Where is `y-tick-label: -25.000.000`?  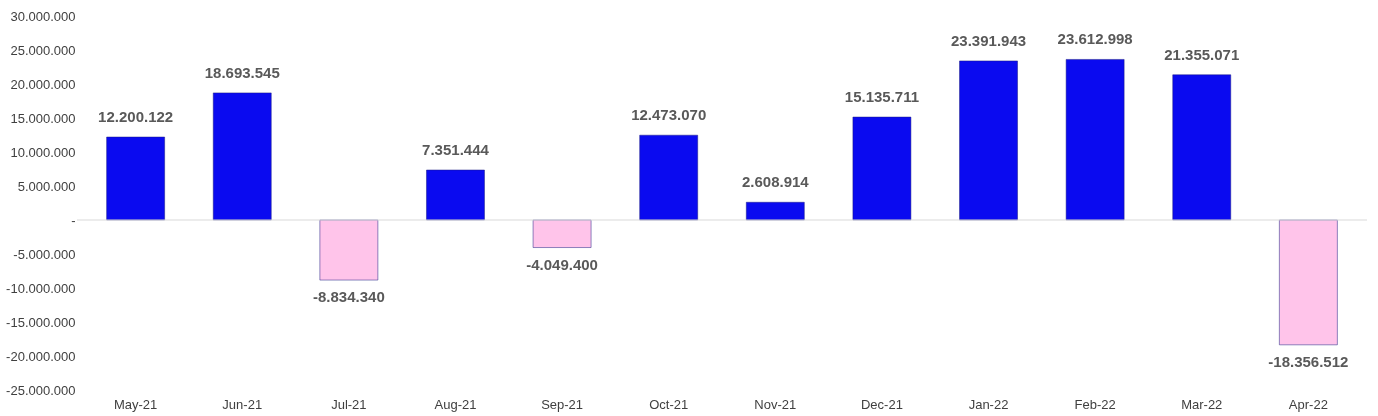
y-tick-label: -25.000.000 is located at coordinates (41, 390).